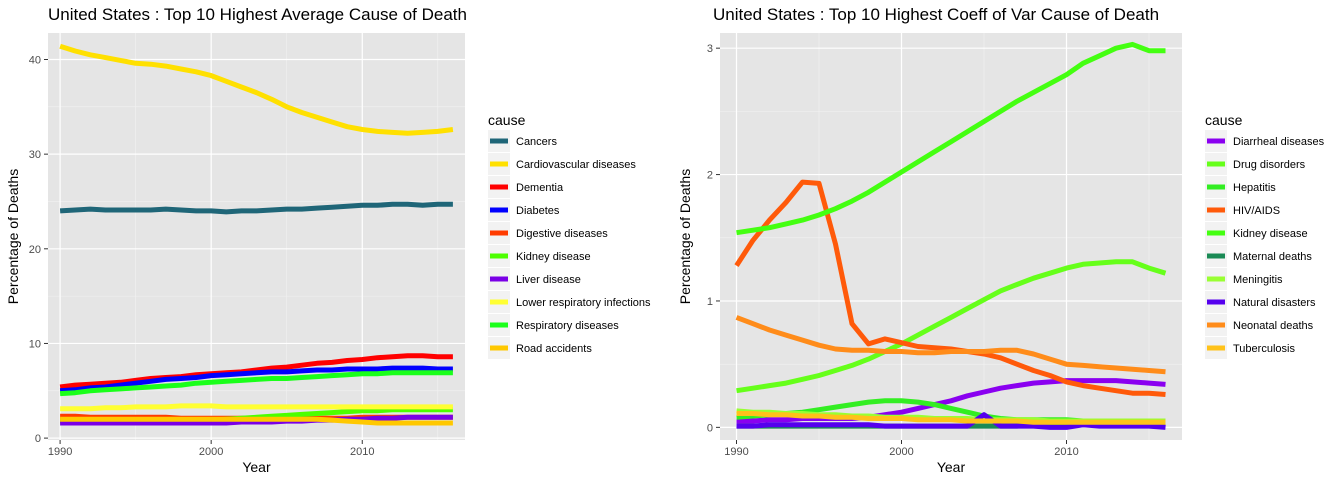  What do you see at coordinates (576, 165) in the screenshot?
I see `legend-label: Cardiovascular diseases` at bounding box center [576, 165].